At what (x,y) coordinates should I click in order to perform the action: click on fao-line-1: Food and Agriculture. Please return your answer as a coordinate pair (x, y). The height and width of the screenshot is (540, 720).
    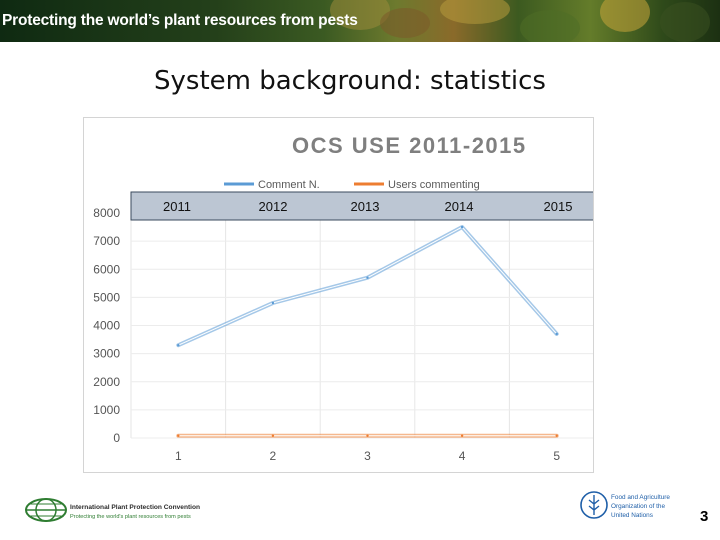
    Looking at the image, I should click on (640, 497).